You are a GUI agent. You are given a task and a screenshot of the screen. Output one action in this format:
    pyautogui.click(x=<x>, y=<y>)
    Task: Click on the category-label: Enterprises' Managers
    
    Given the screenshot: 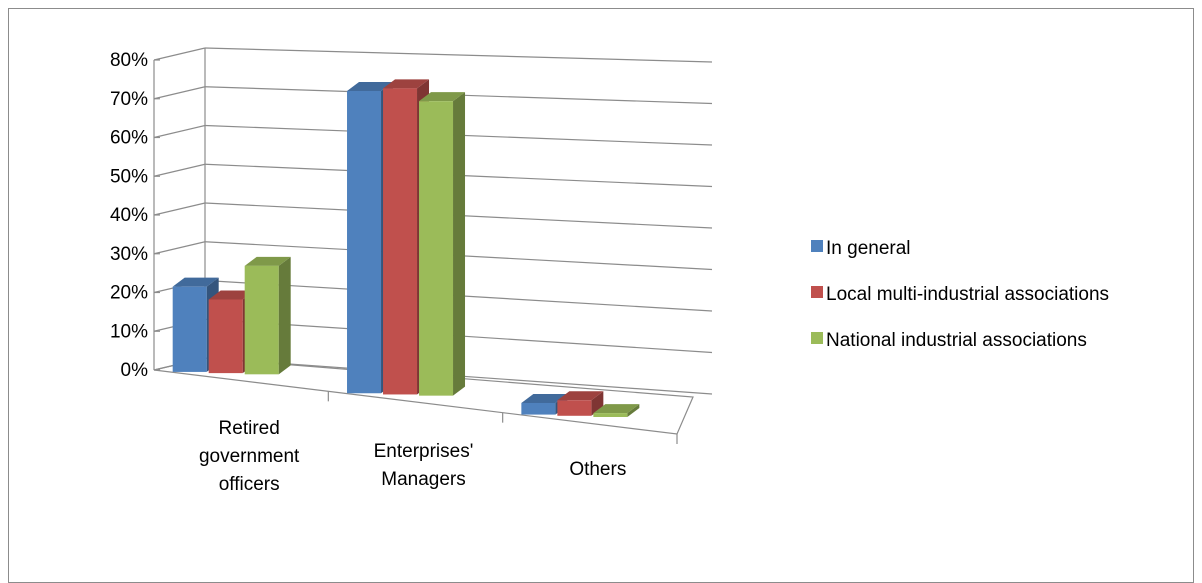 What is the action you would take?
    pyautogui.click(x=424, y=465)
    